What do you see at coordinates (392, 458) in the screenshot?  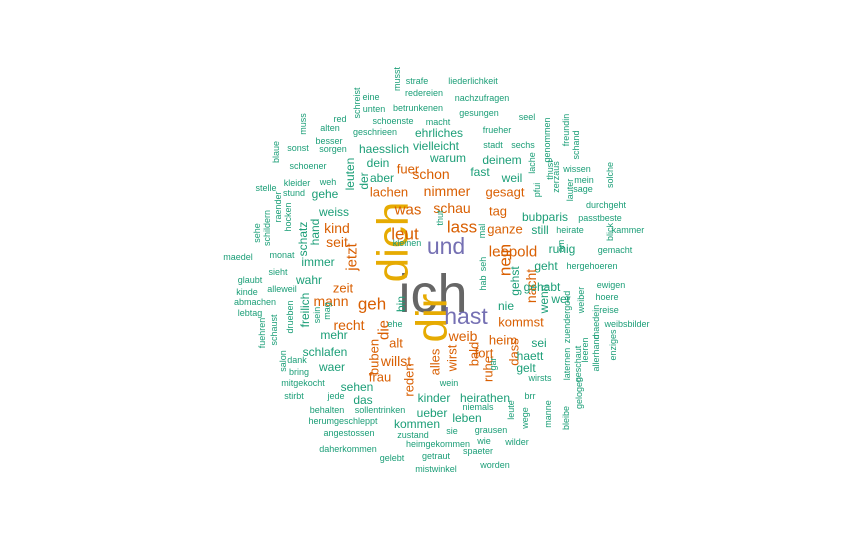 I see `word-gelebt: gelebt` at bounding box center [392, 458].